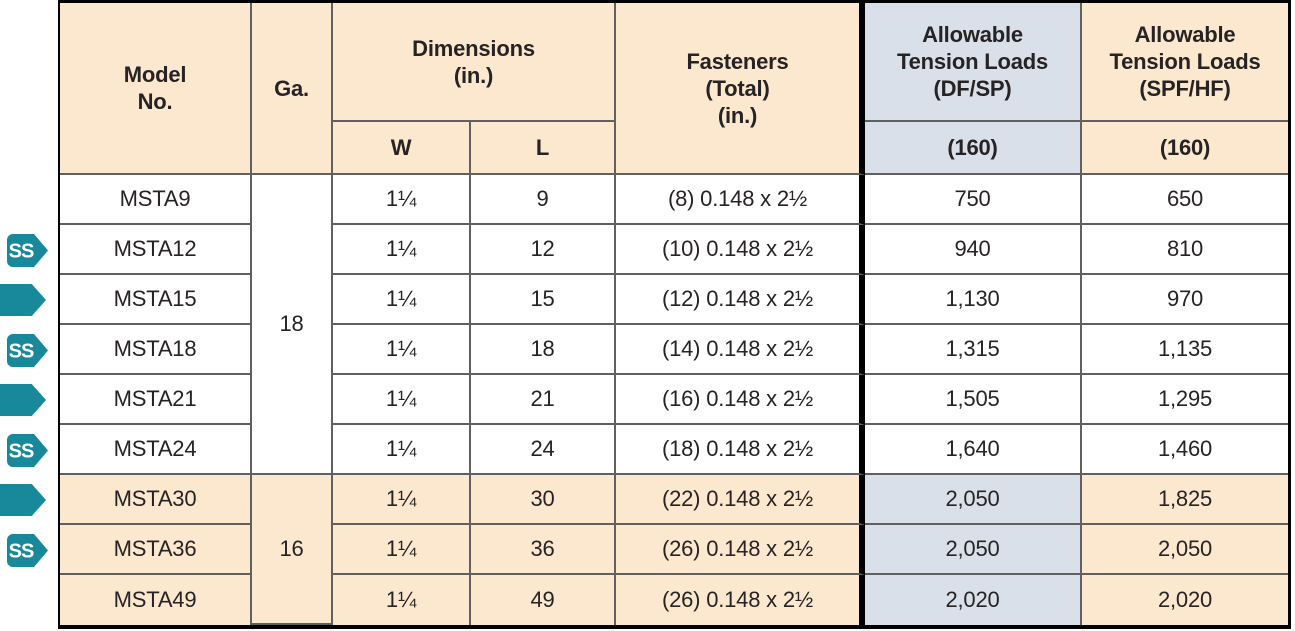 Image resolution: width=1295 pixels, height=631 pixels. I want to click on marker-gutter: SS SS SS SS, so click(29, 400).